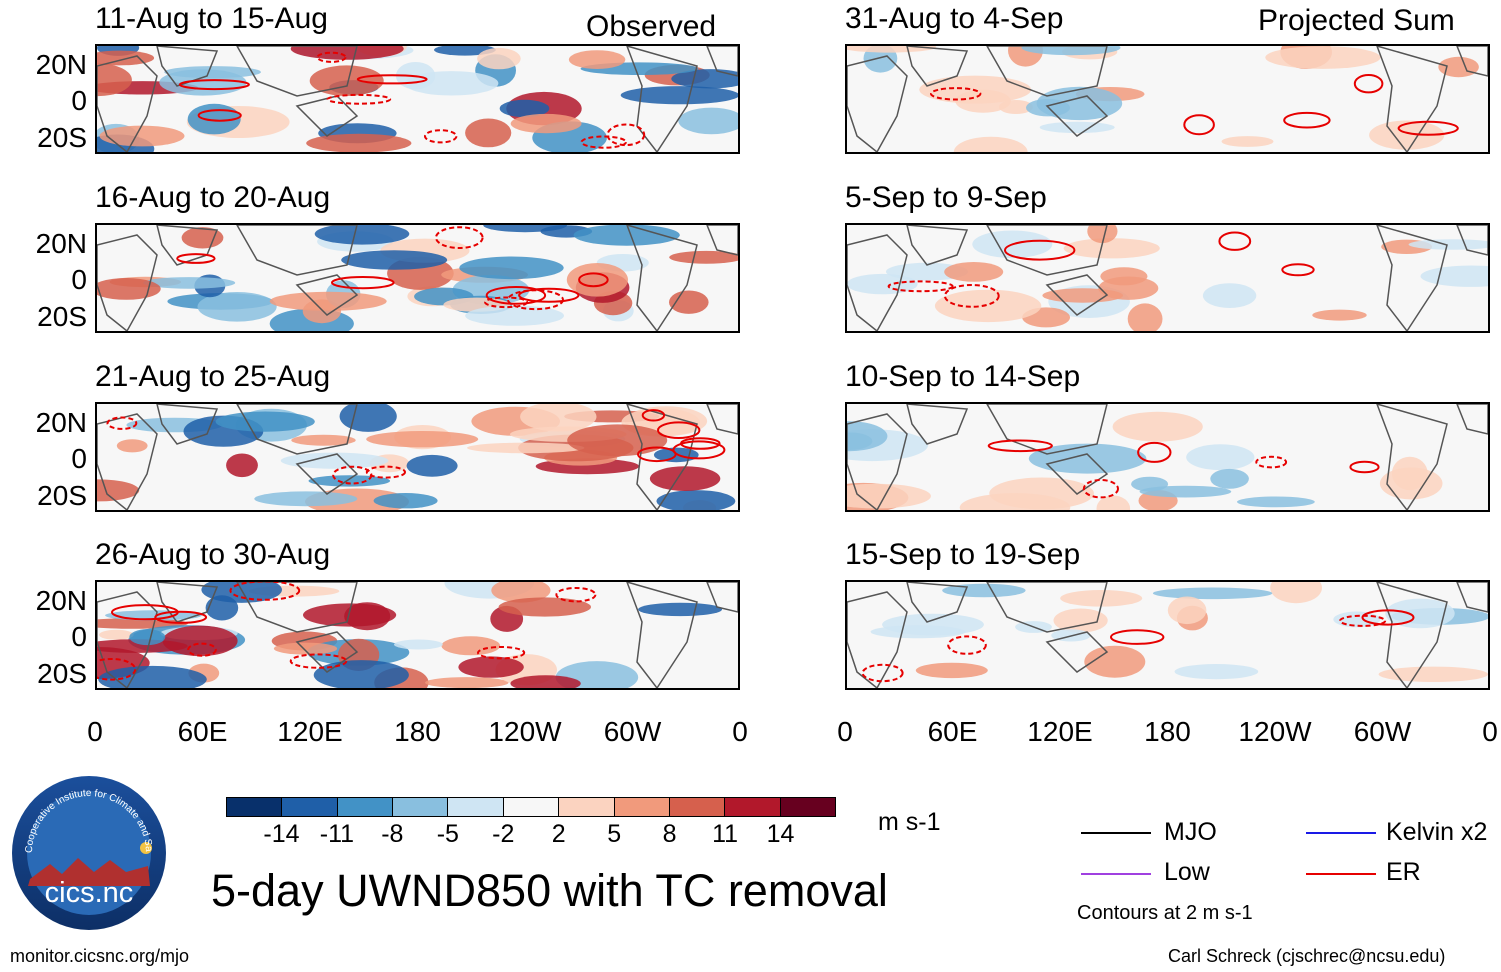 The height and width of the screenshot is (972, 1501). What do you see at coordinates (62, 137) in the screenshot?
I see `lat-label-0-2: 20S` at bounding box center [62, 137].